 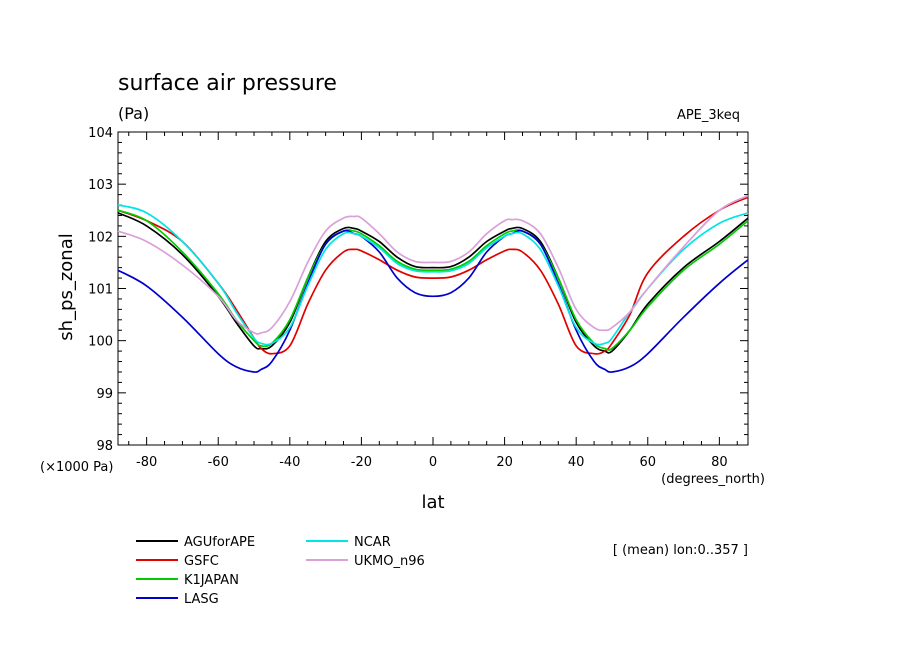 I want to click on y-tick-label: 101, so click(x=100, y=290).